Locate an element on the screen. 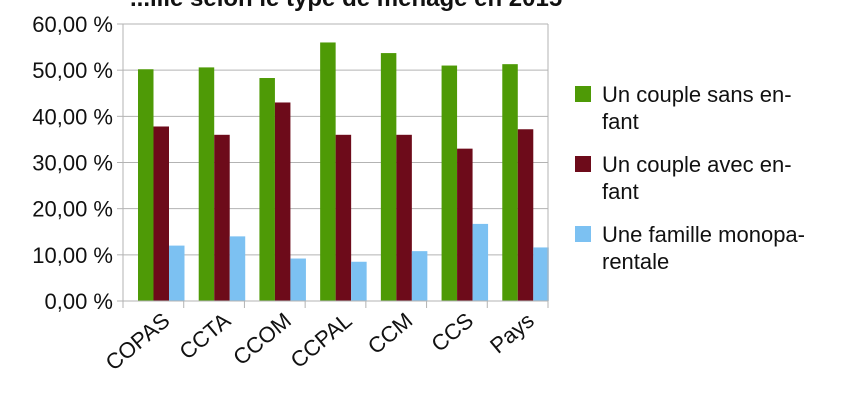 The width and height of the screenshot is (858, 403). y-tick-label: 40,00 % is located at coordinates (72, 116).